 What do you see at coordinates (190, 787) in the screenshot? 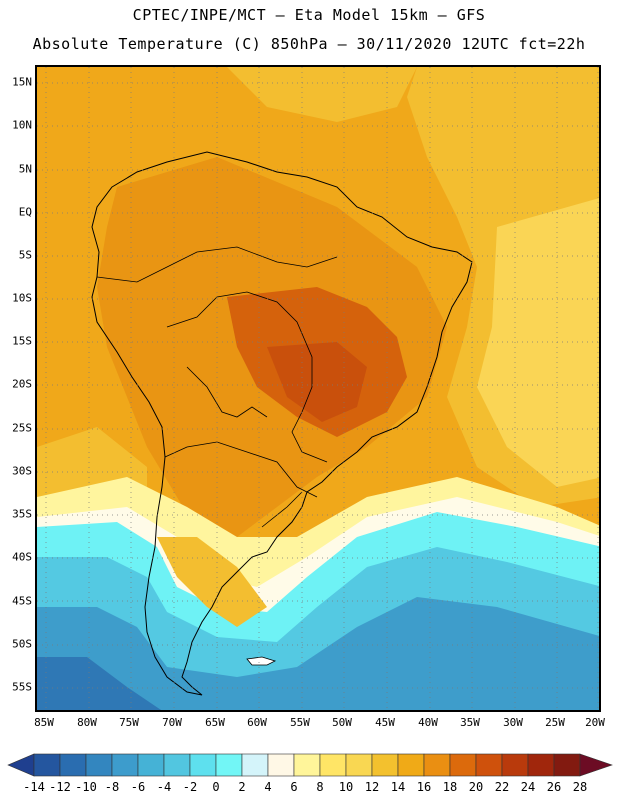
I see `colorbar-label: -2` at bounding box center [190, 787].